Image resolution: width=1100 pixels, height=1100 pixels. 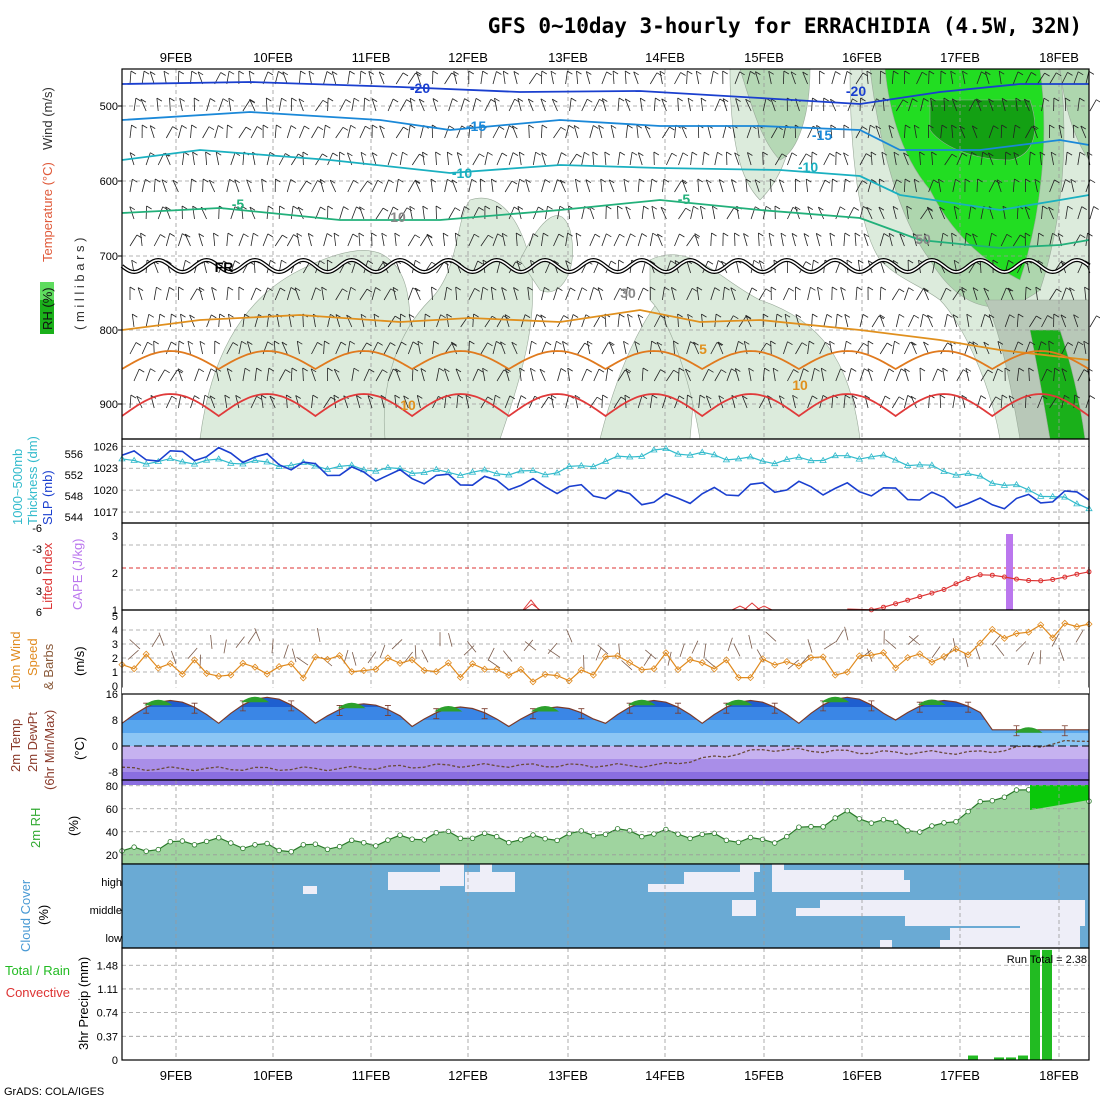 What do you see at coordinates (47, 308) in the screenshot?
I see `upper-ylabel-rh: RH (%)` at bounding box center [47, 308].